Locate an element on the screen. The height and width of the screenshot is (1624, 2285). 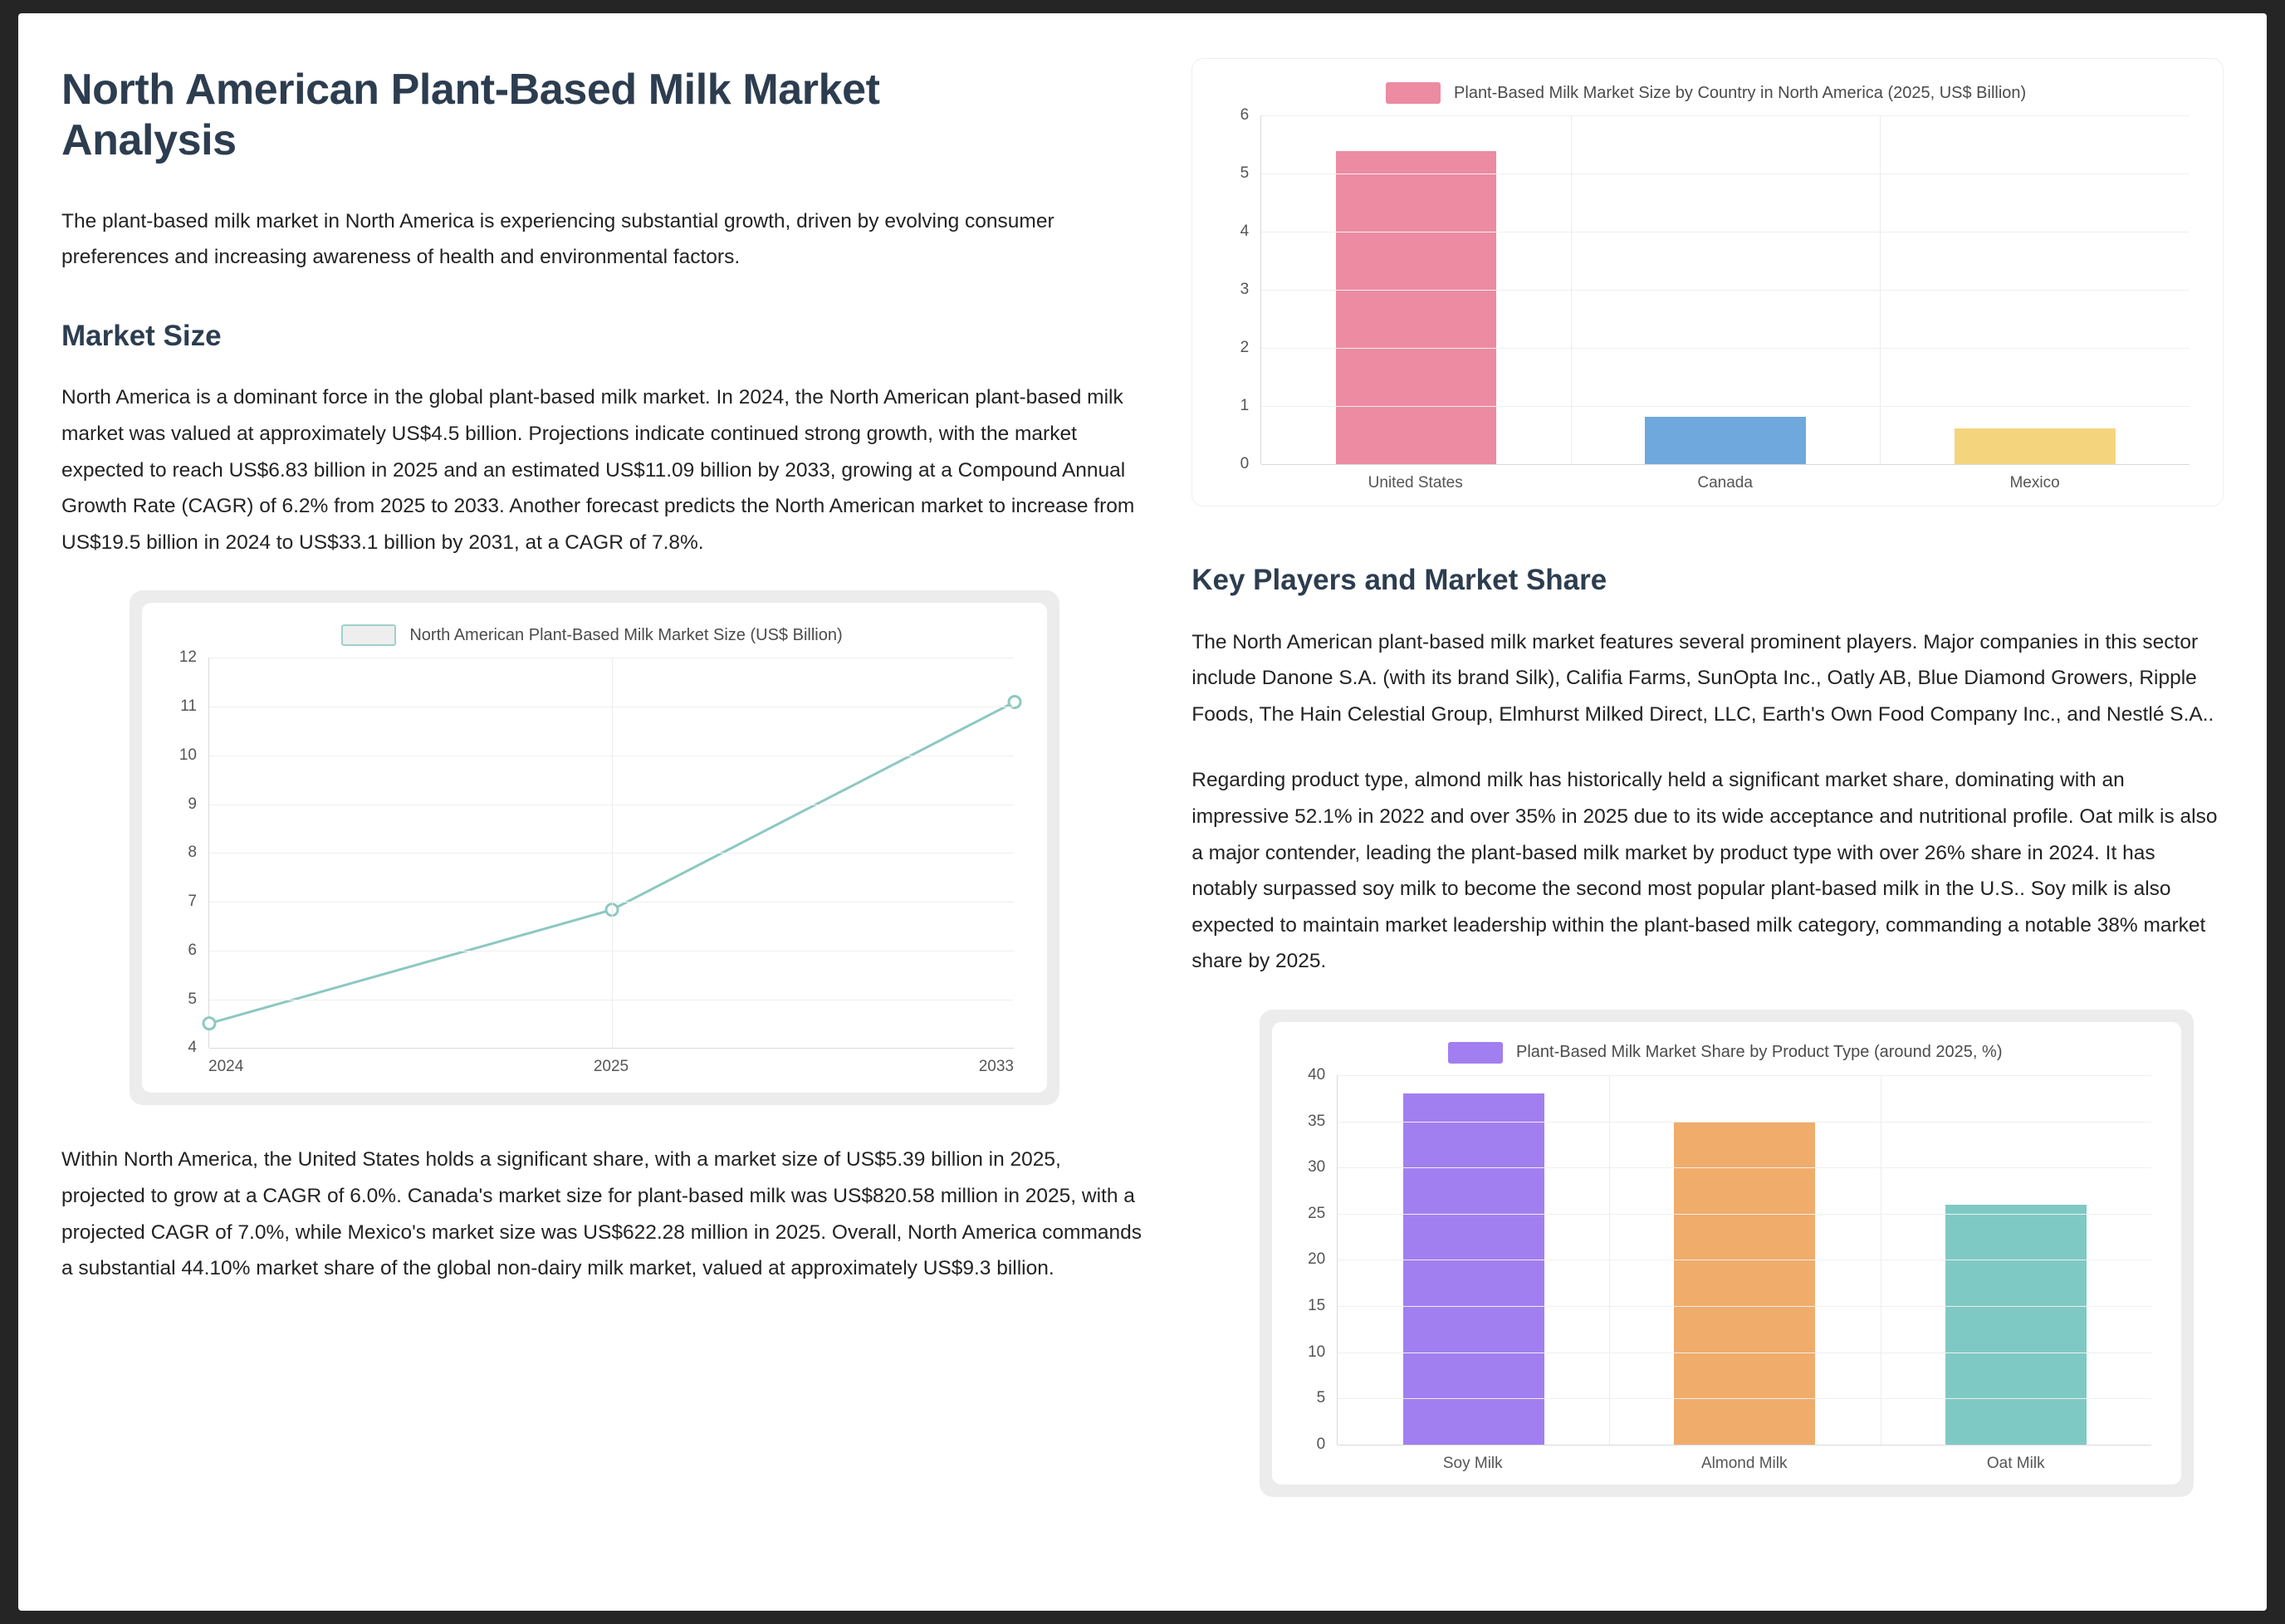
y-axis-tick: 0 is located at coordinates (1245, 463).